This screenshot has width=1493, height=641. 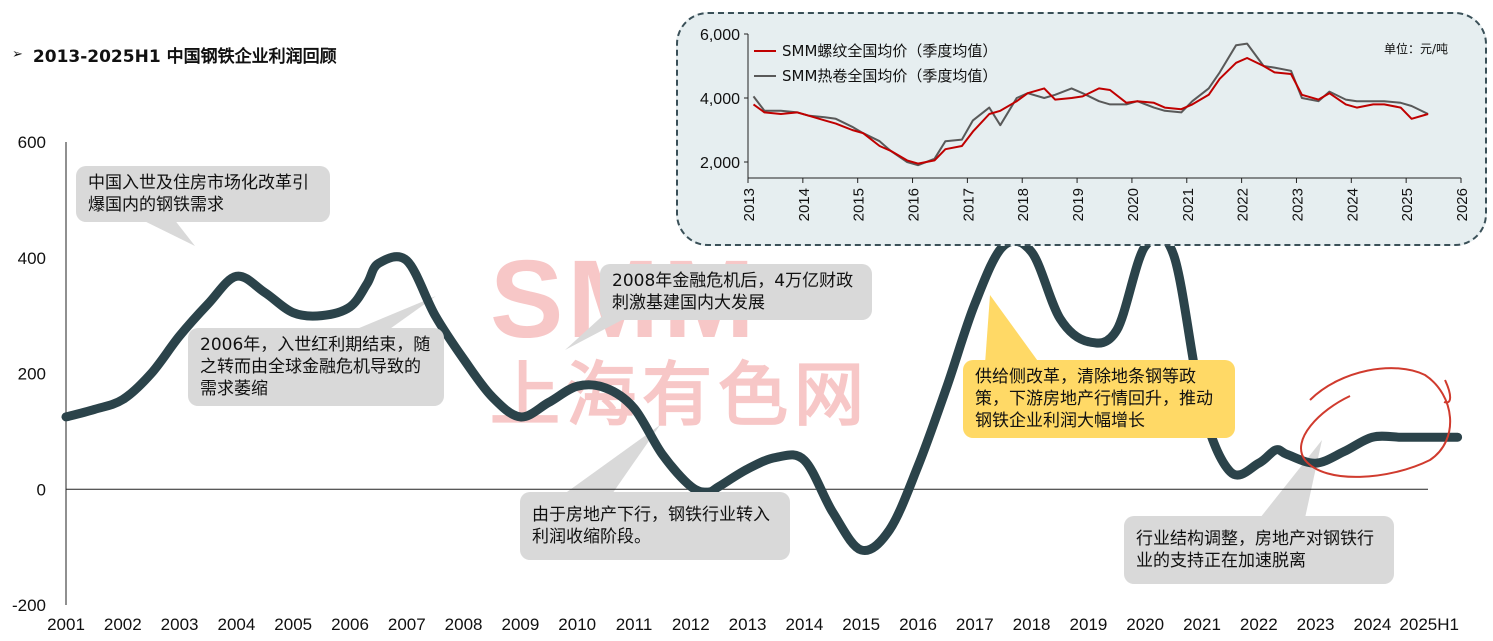 What do you see at coordinates (316, 367) in the screenshot?
I see `callout-2006-decline: 2006年，入世红利期结束，随之转而由全球金融危机导致的需求萎缩` at bounding box center [316, 367].